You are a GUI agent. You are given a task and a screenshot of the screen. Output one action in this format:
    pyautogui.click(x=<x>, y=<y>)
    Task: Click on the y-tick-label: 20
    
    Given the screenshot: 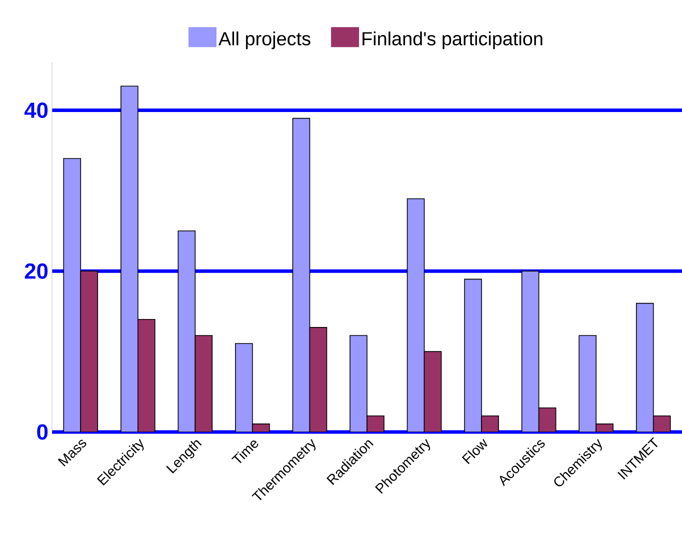 What is the action you would take?
    pyautogui.click(x=36, y=271)
    